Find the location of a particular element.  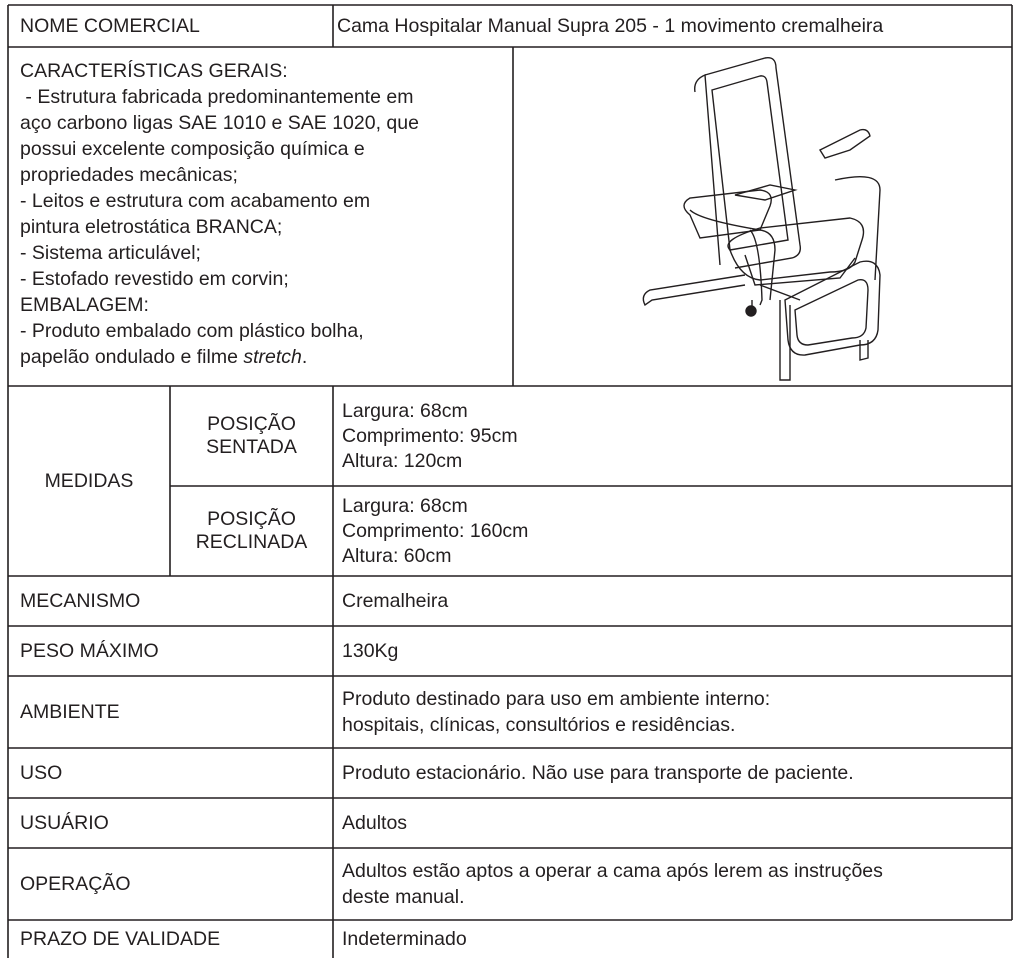

feature-text: stretch is located at coordinates (272, 357).